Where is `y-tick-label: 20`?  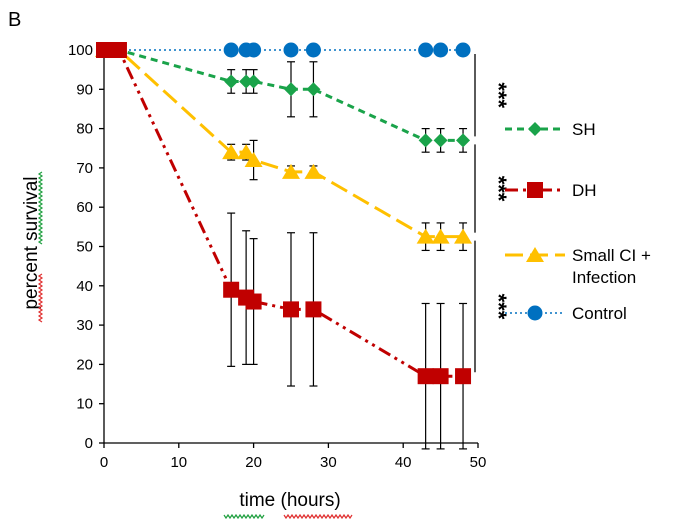 y-tick-label: 20 is located at coordinates (84, 364).